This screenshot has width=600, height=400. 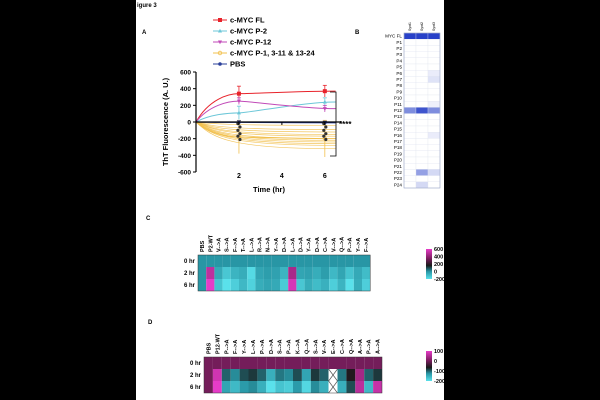 I want to click on panel-a-label: A, so click(x=144, y=33).